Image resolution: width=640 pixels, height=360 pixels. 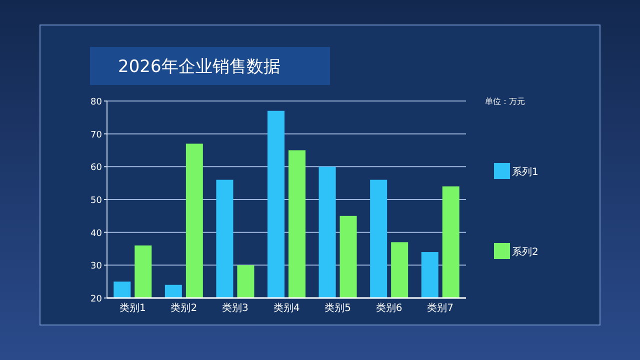 What do you see at coordinates (96, 168) in the screenshot?
I see `y-tick-label: 60` at bounding box center [96, 168].